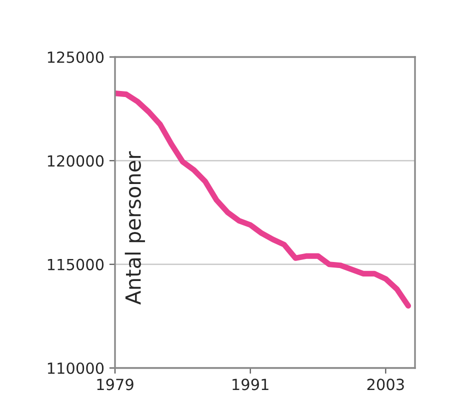 The height and width of the screenshot is (412, 453). I want to click on y-tick-label: 110000, so click(76, 368).